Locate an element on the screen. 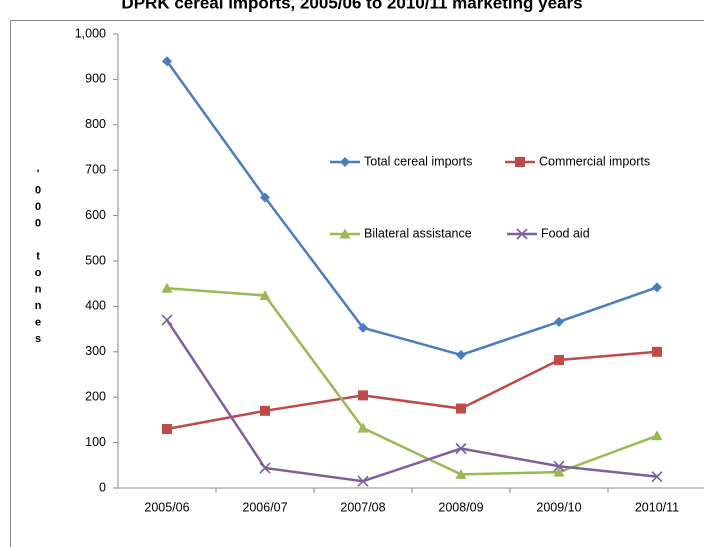 The width and height of the screenshot is (704, 547). x-tick-label: 2006/07 is located at coordinates (264, 507).